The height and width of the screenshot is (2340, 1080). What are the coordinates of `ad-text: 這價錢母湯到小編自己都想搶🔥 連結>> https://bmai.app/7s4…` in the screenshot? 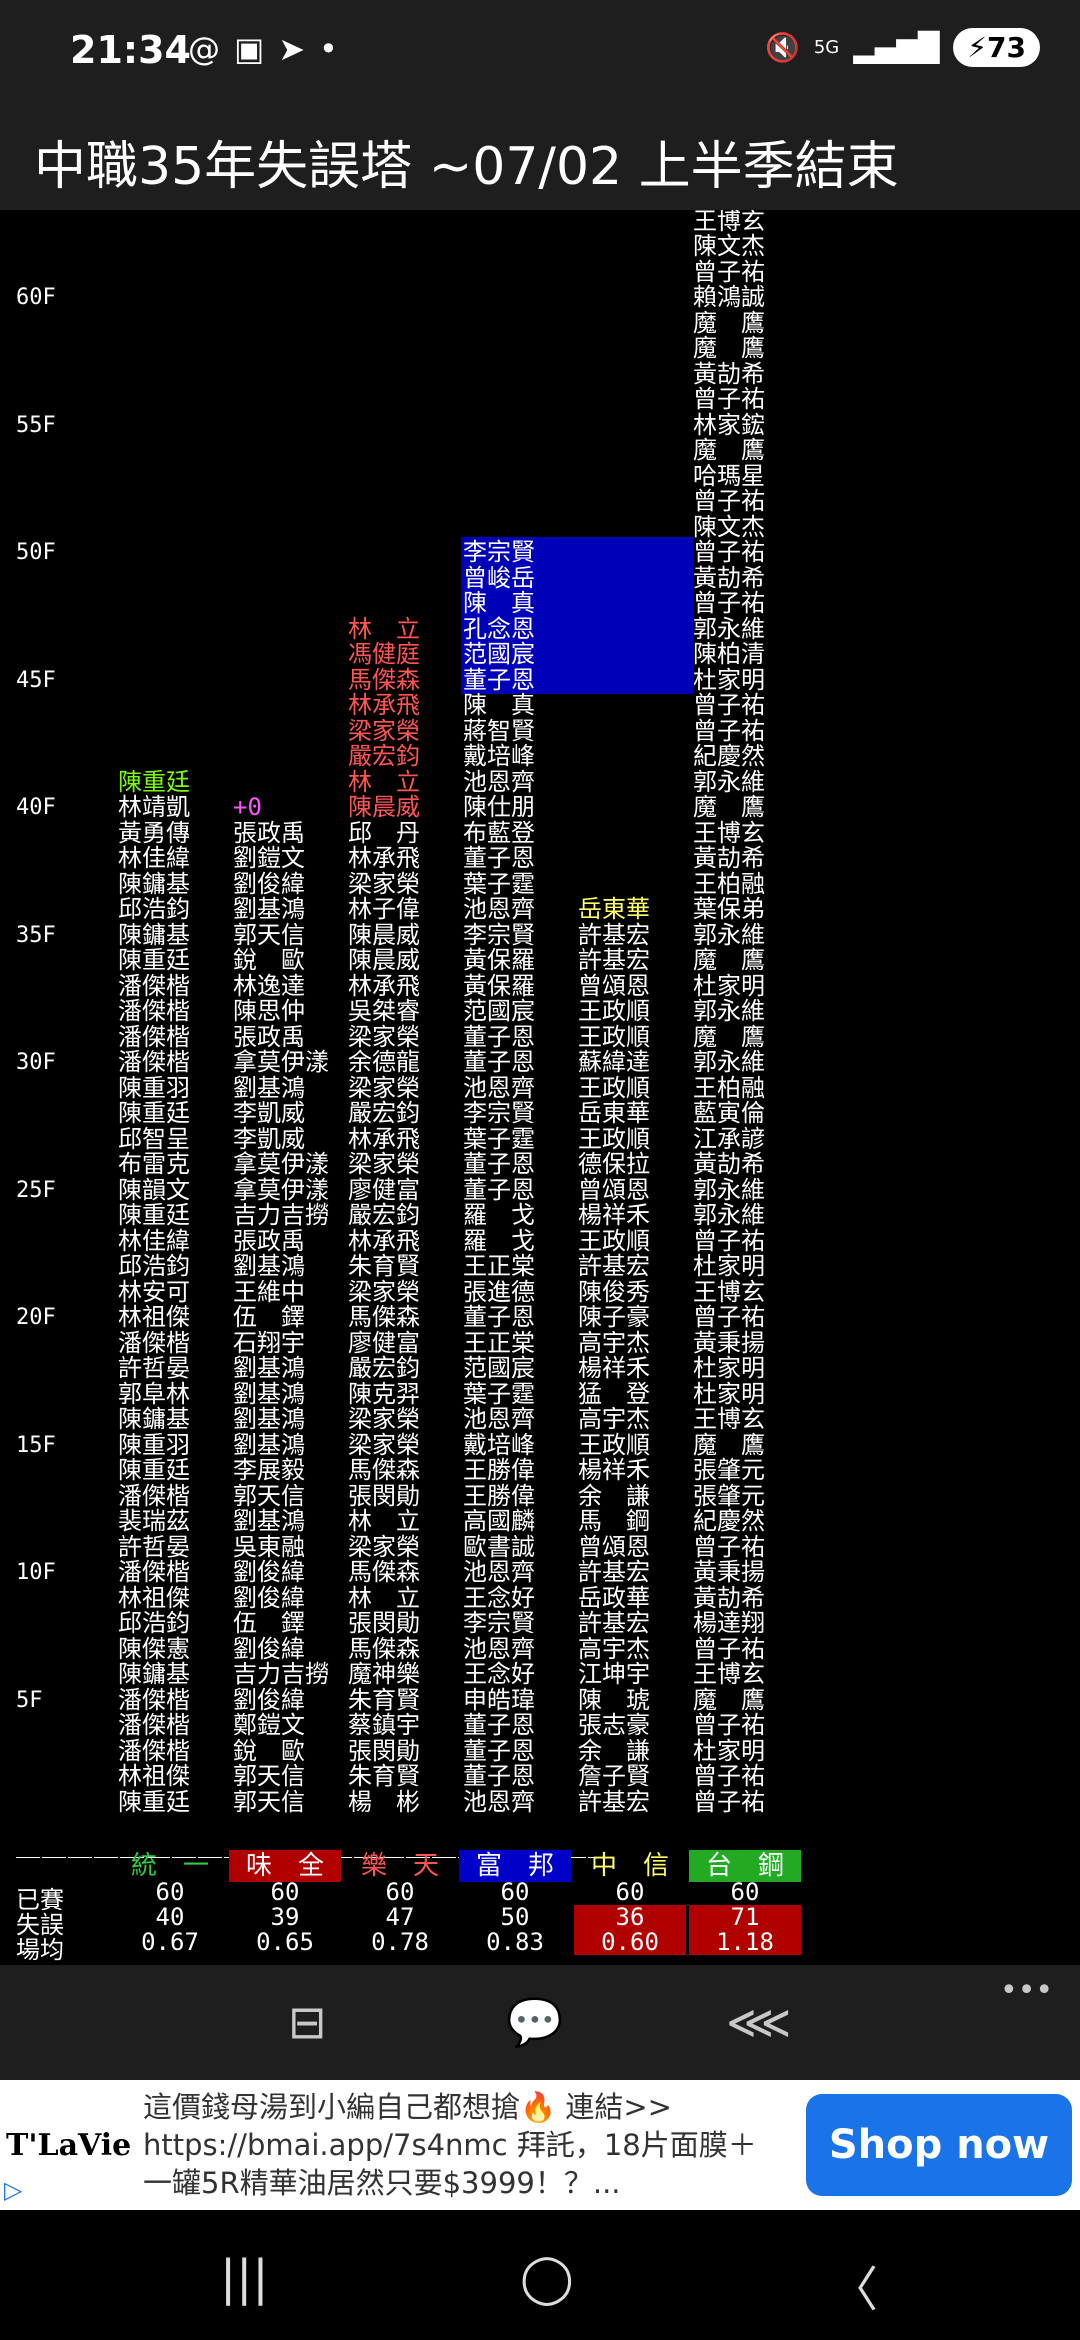 It's located at (450, 2145).